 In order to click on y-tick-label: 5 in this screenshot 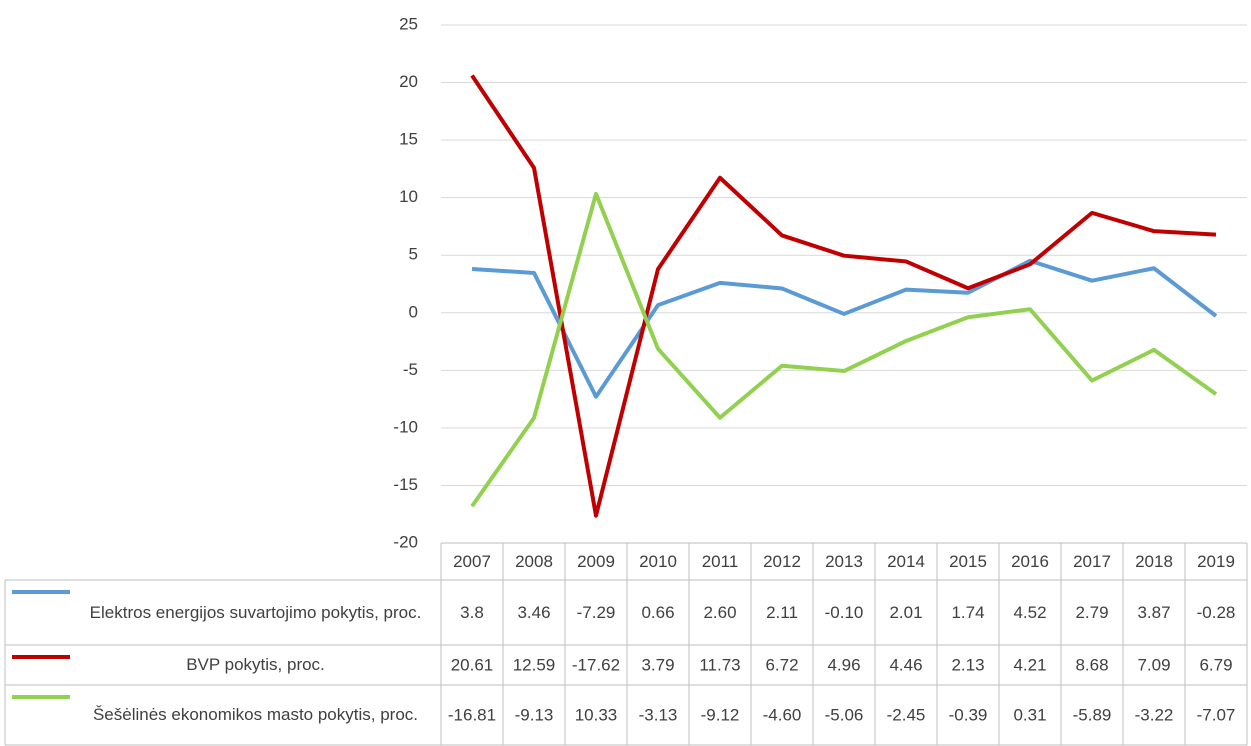, I will do `click(413, 254)`.